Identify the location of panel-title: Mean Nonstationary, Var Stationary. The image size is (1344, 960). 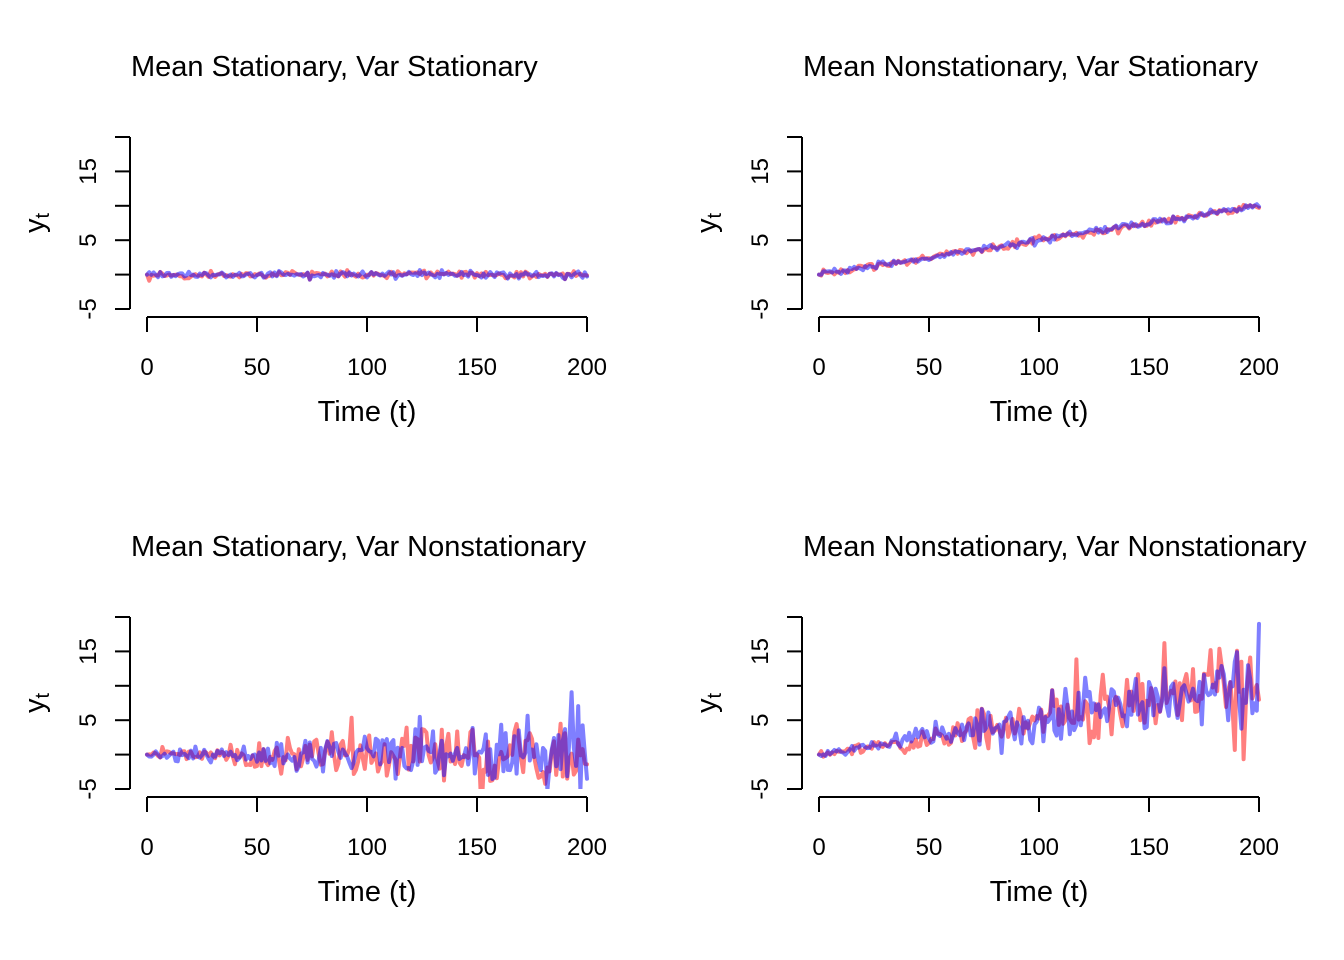
(1031, 67).